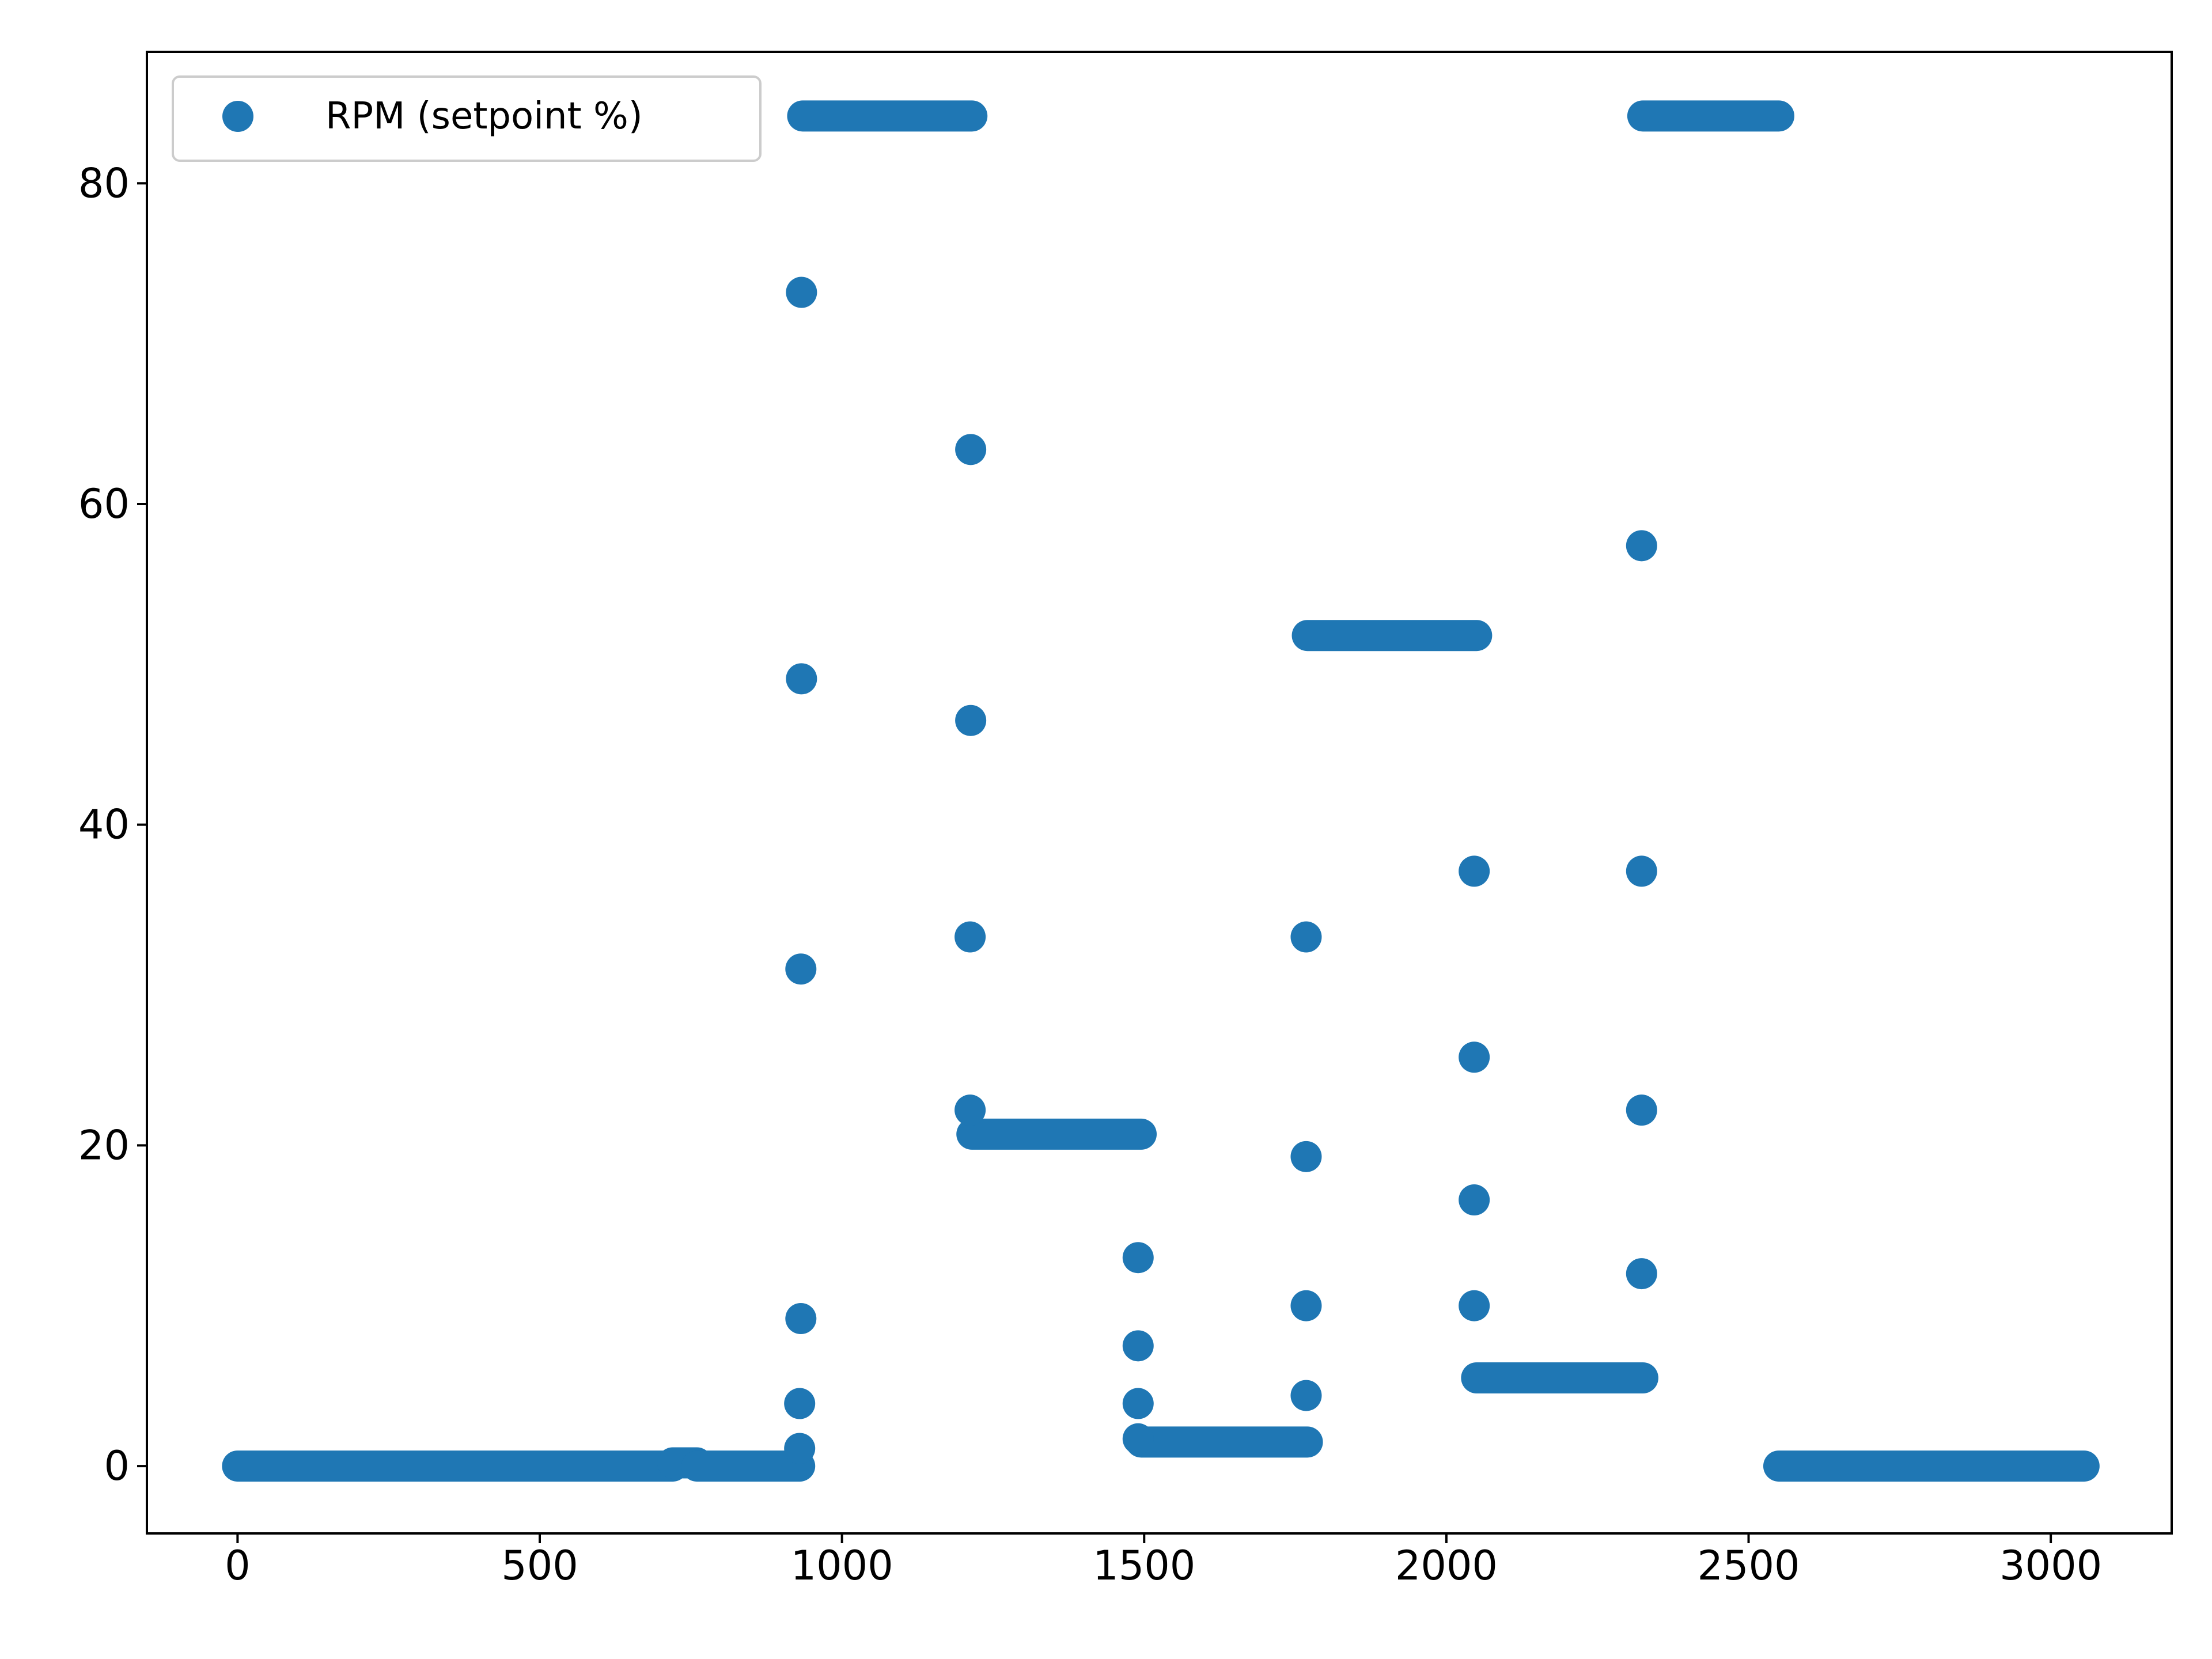 The image size is (2212, 1659). Describe the element at coordinates (104, 1145) in the screenshot. I see `y-tick-label: 20` at that location.